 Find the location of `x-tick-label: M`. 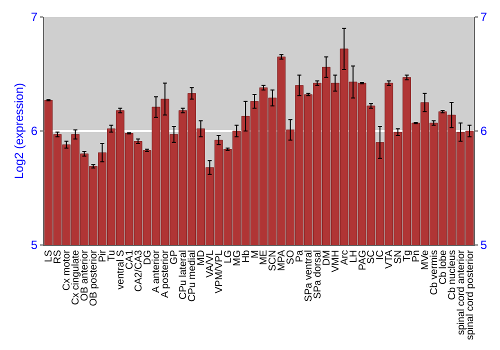

x-tick-label: M is located at coordinates (255, 254).